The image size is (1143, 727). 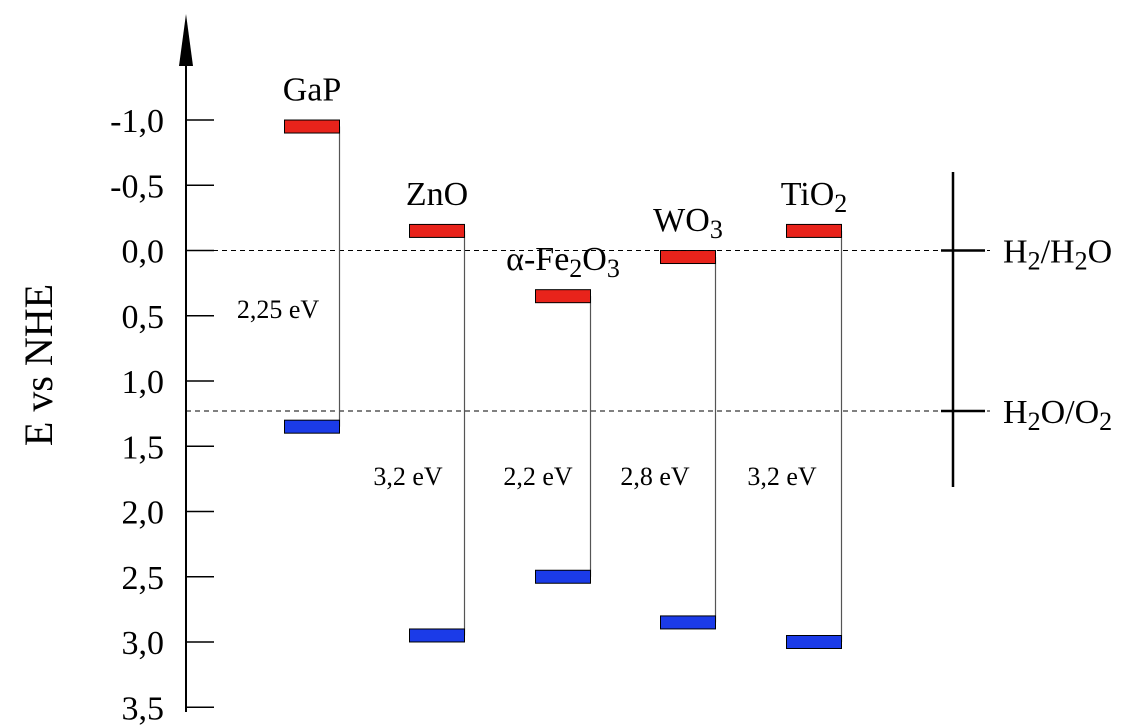 I want to click on material-label: GaP, so click(x=312, y=90).